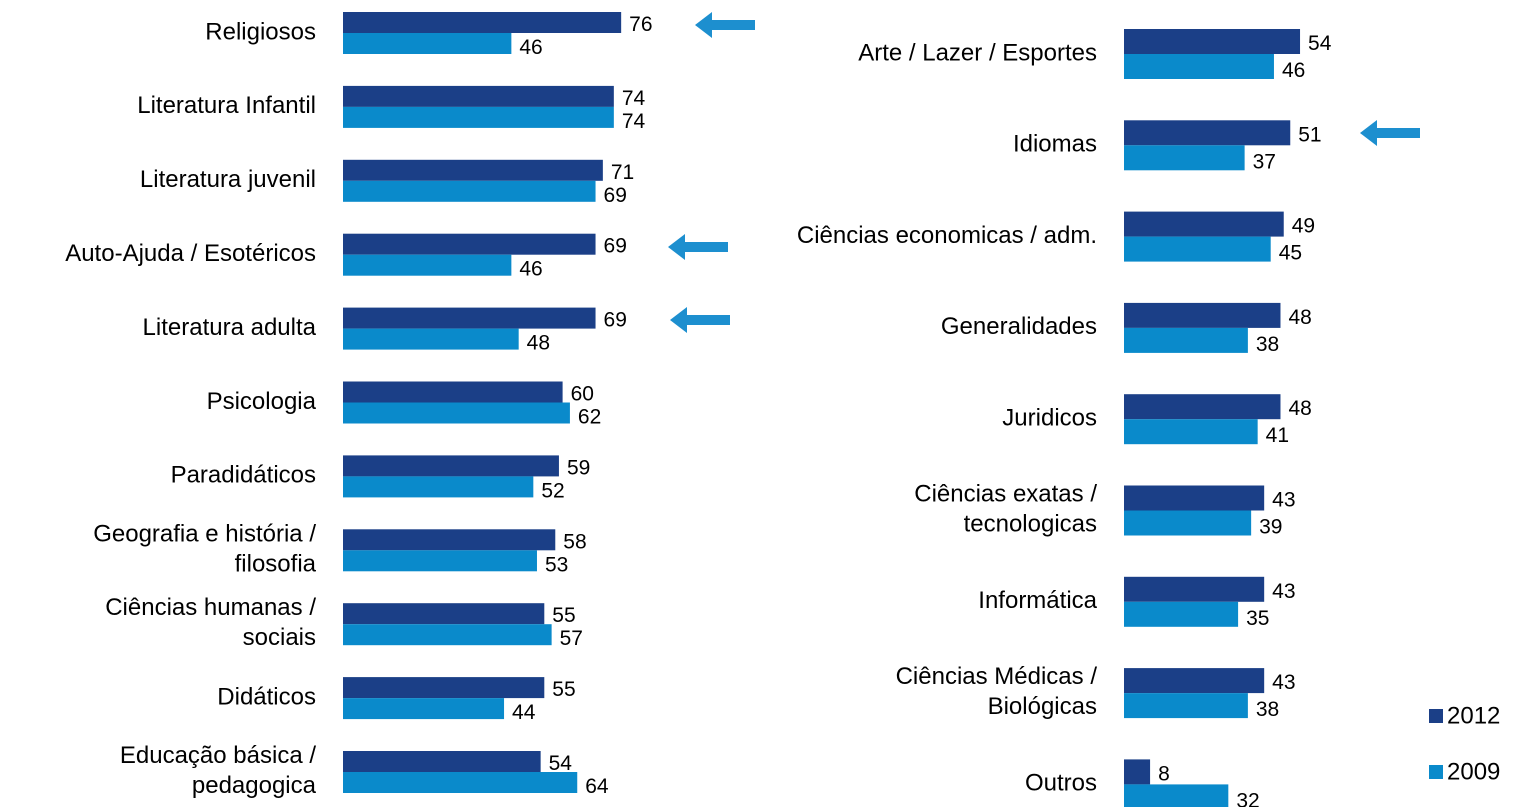 This screenshot has height=807, width=1519. I want to click on category-label: Psicologia, so click(262, 401).